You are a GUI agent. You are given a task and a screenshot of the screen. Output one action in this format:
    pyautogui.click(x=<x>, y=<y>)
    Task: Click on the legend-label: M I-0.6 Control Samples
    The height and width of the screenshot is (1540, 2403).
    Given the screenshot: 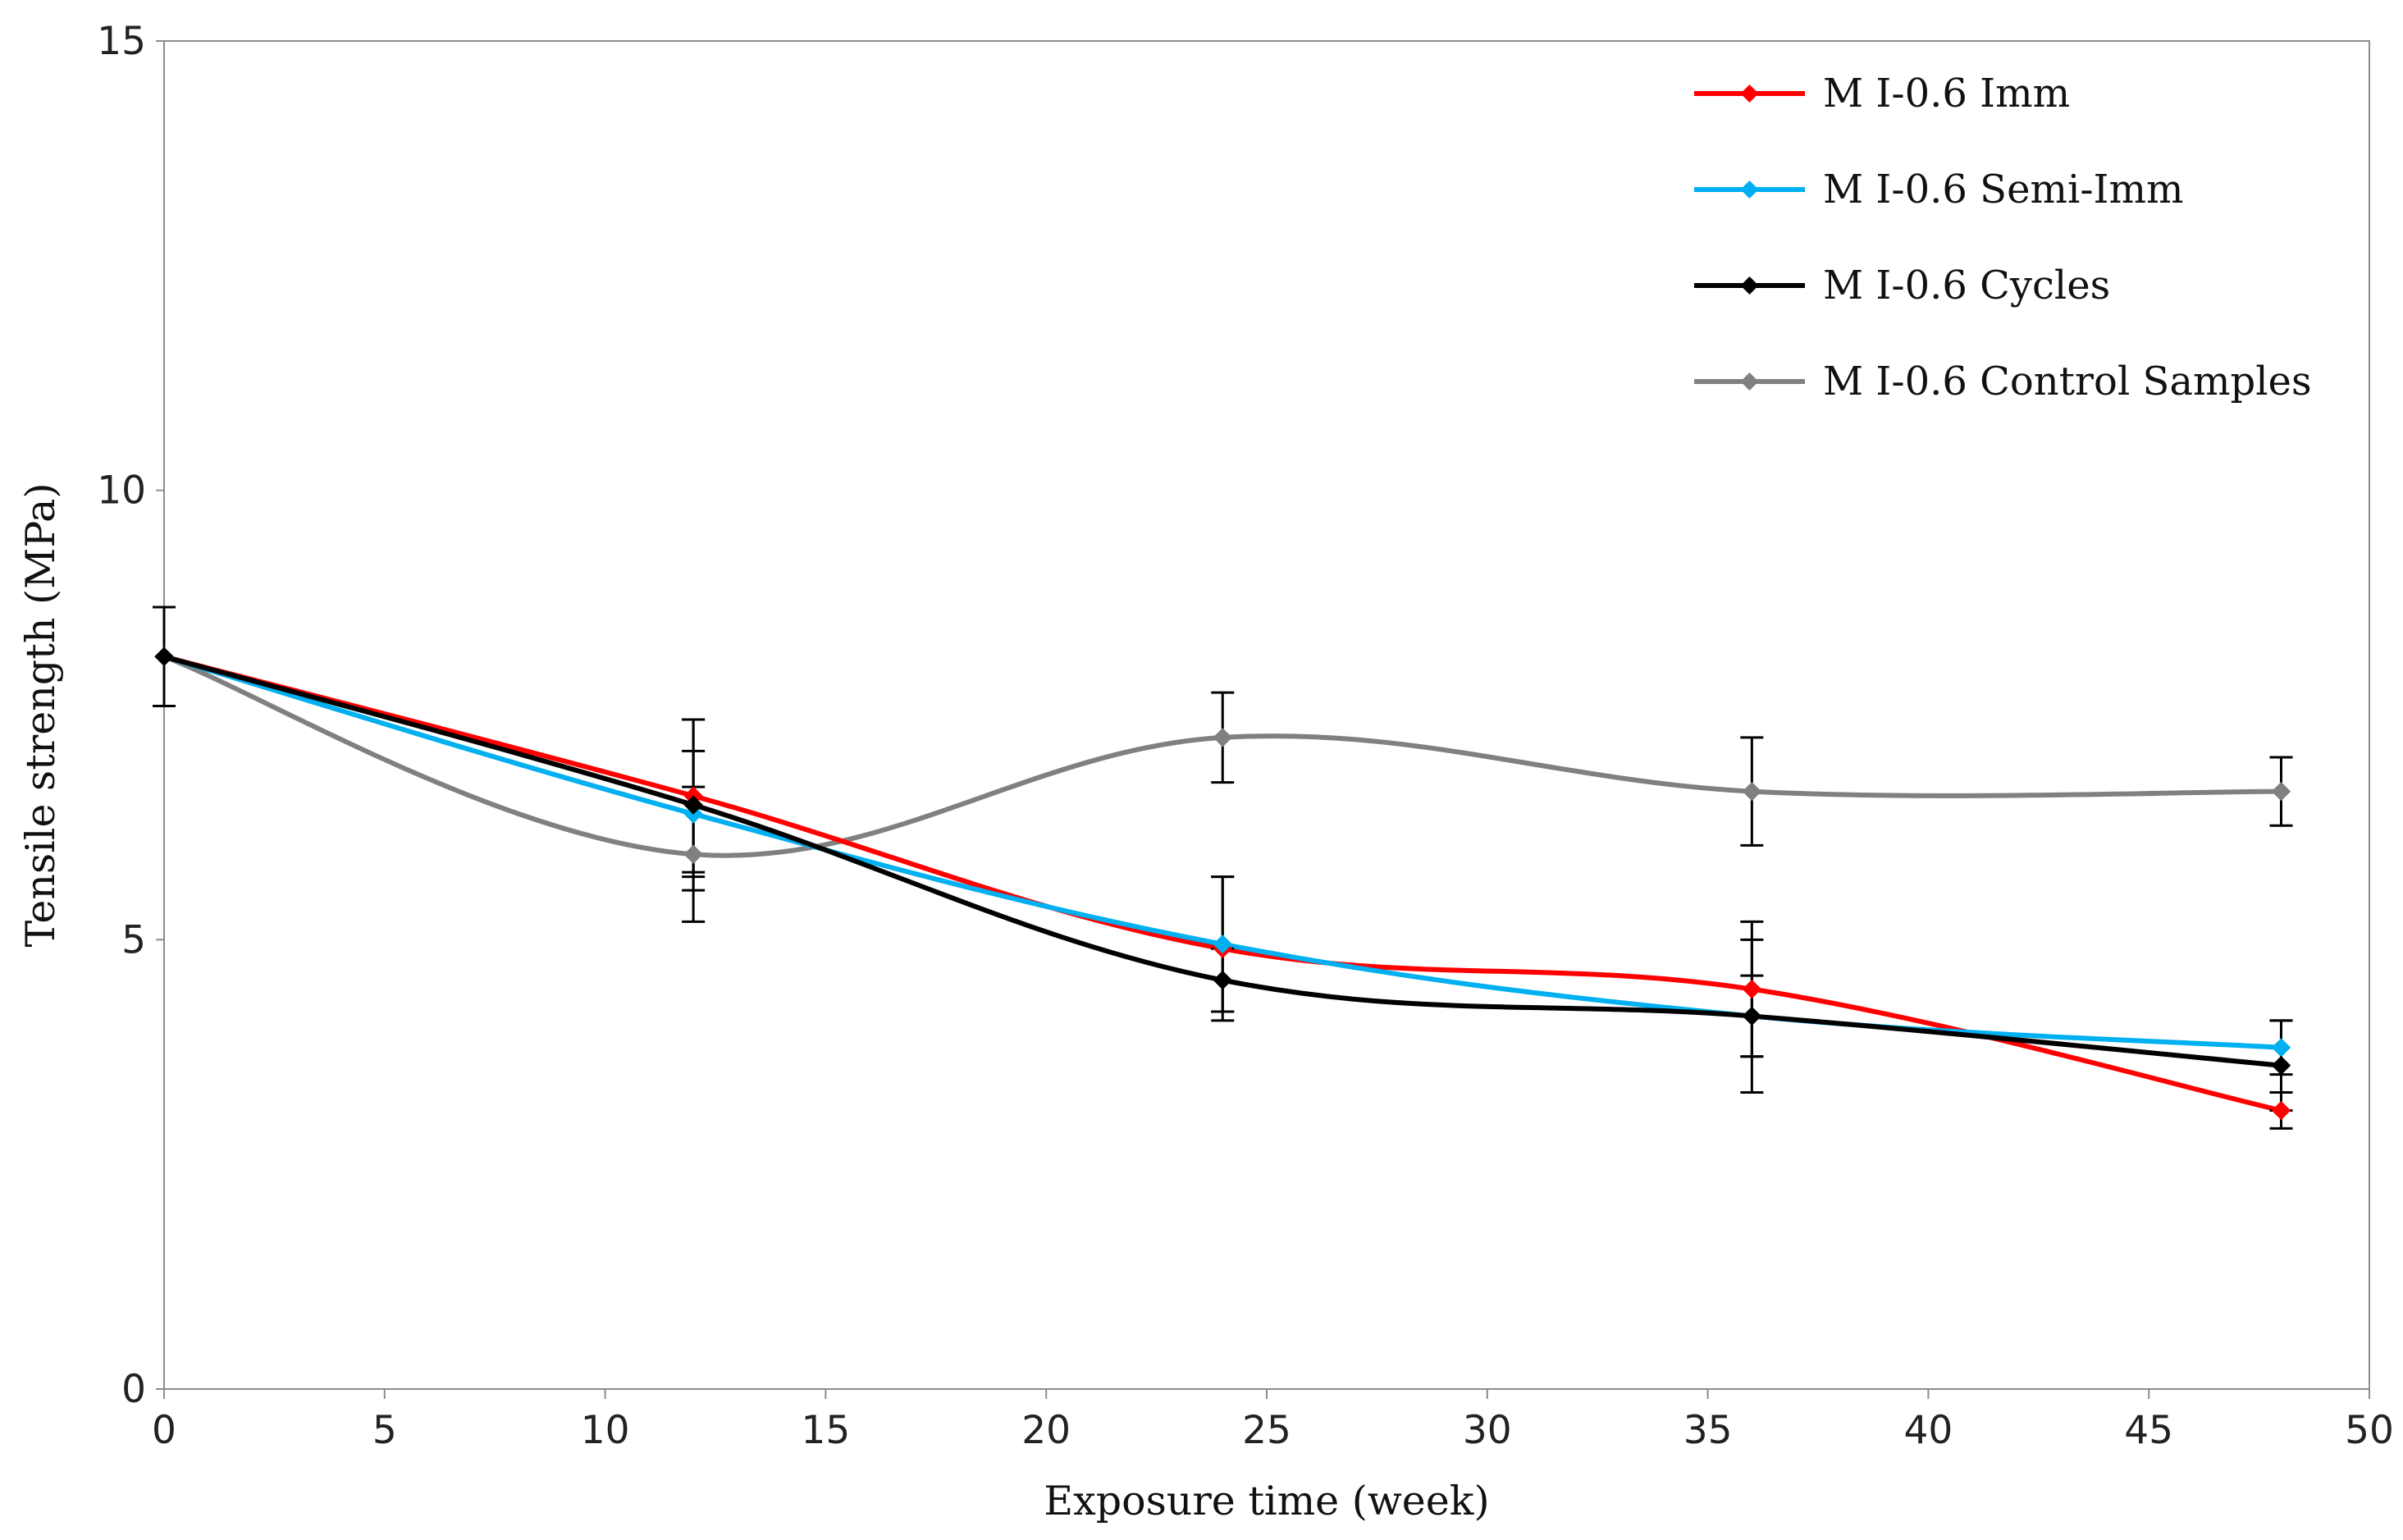 What is the action you would take?
    pyautogui.click(x=2067, y=381)
    